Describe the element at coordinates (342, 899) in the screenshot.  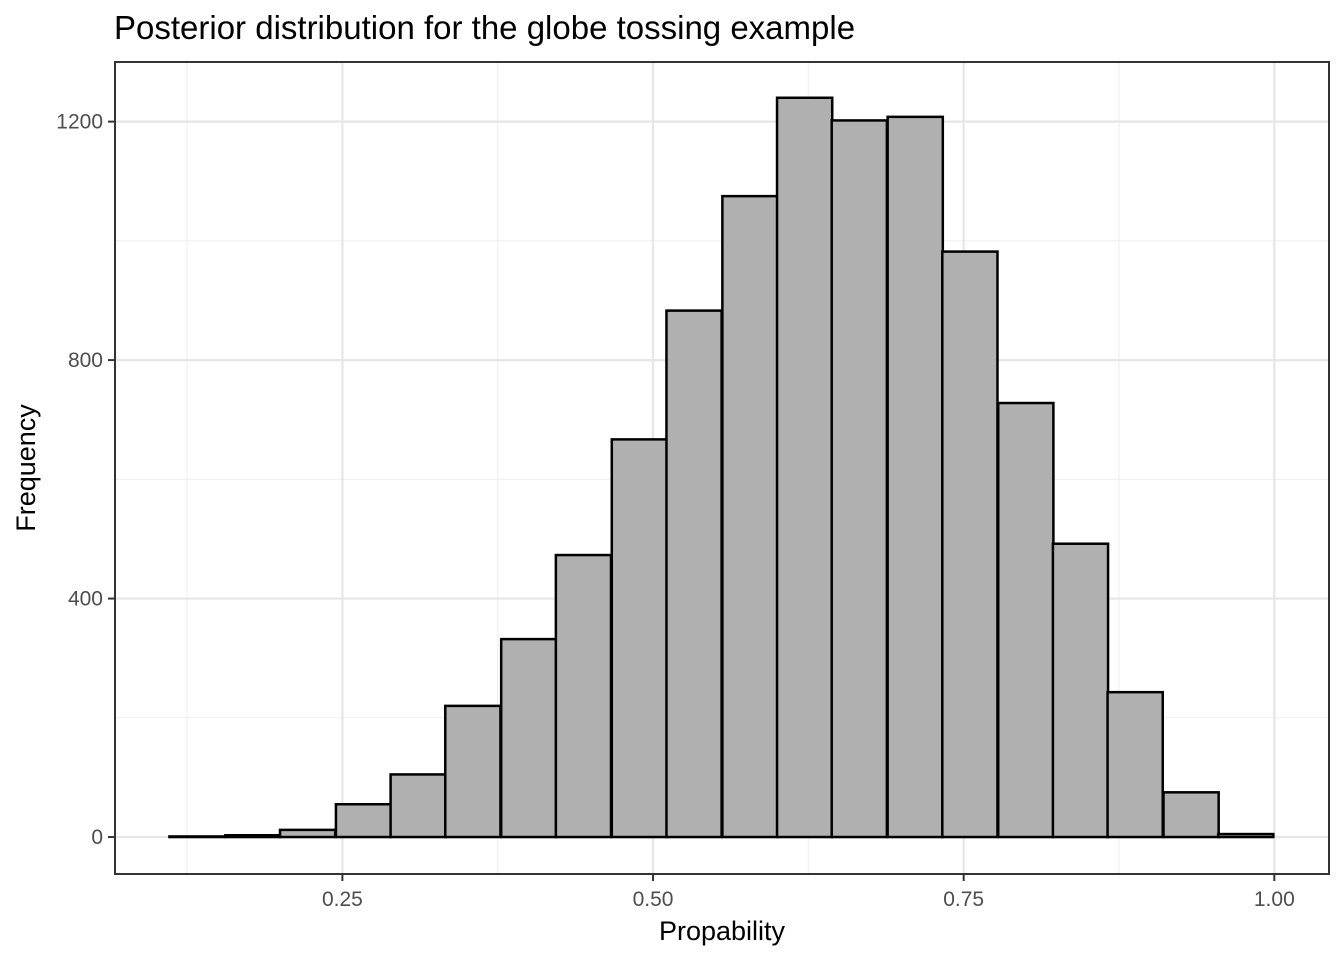
I see `x-tick-label: 0.25` at that location.